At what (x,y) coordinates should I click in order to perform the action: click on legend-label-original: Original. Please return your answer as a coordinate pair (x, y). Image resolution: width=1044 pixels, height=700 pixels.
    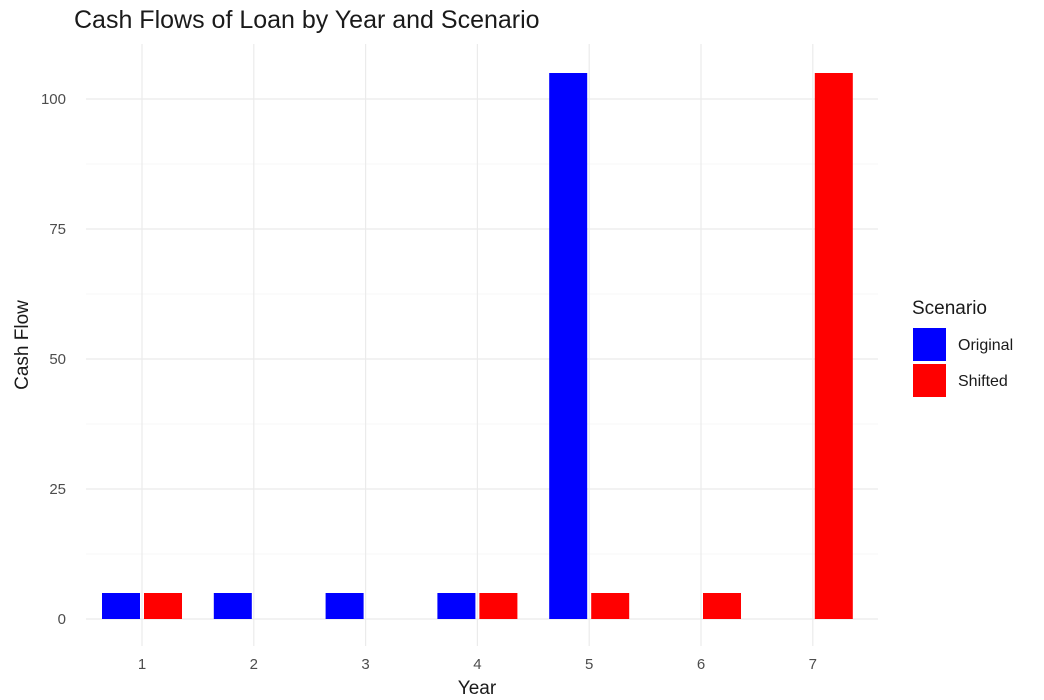
    Looking at the image, I should click on (985, 345).